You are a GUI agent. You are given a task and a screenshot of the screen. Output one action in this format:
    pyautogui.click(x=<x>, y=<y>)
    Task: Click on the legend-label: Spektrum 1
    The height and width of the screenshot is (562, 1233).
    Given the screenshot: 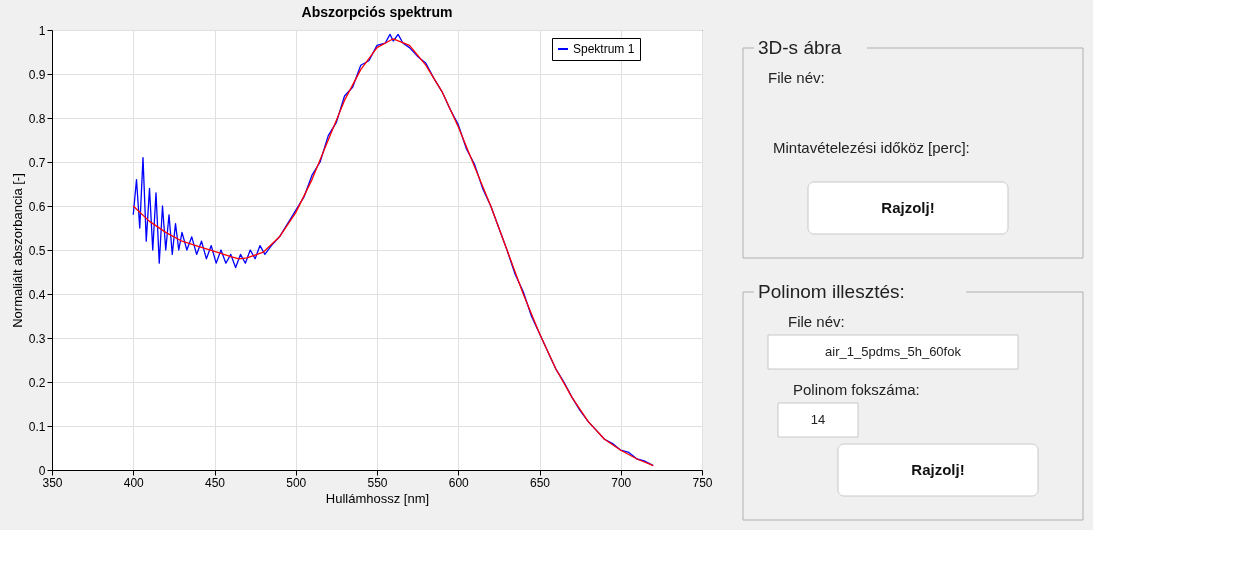 What is the action you would take?
    pyautogui.click(x=604, y=49)
    